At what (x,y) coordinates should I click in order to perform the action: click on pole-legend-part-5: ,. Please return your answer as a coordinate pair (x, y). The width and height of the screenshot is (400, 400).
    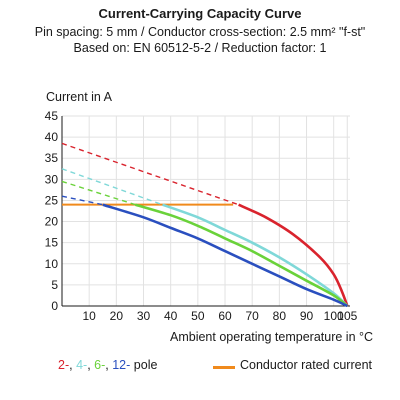
    Looking at the image, I should click on (109, 365).